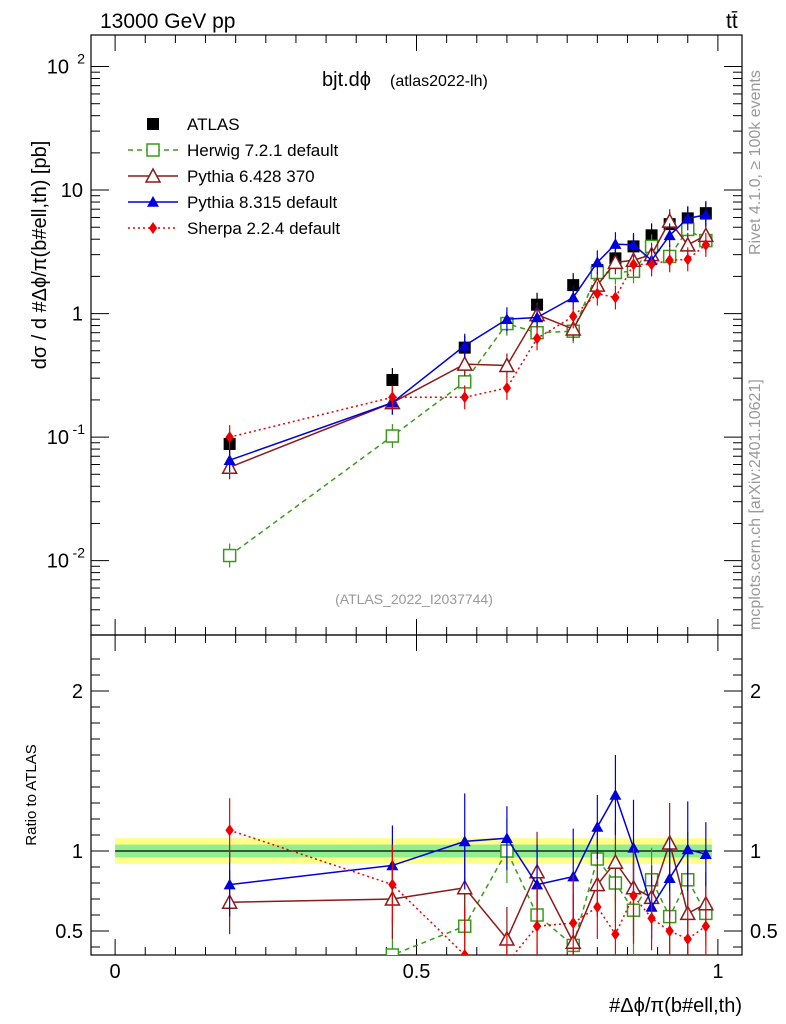  What do you see at coordinates (79, 553) in the screenshot?
I see `y-tick-label-exp: -2` at bounding box center [79, 553].